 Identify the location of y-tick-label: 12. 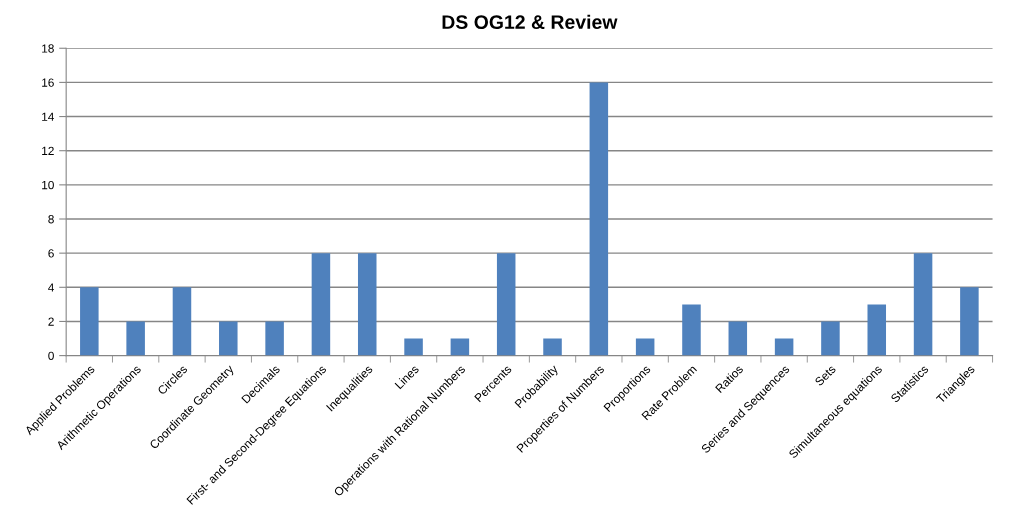
(48, 150).